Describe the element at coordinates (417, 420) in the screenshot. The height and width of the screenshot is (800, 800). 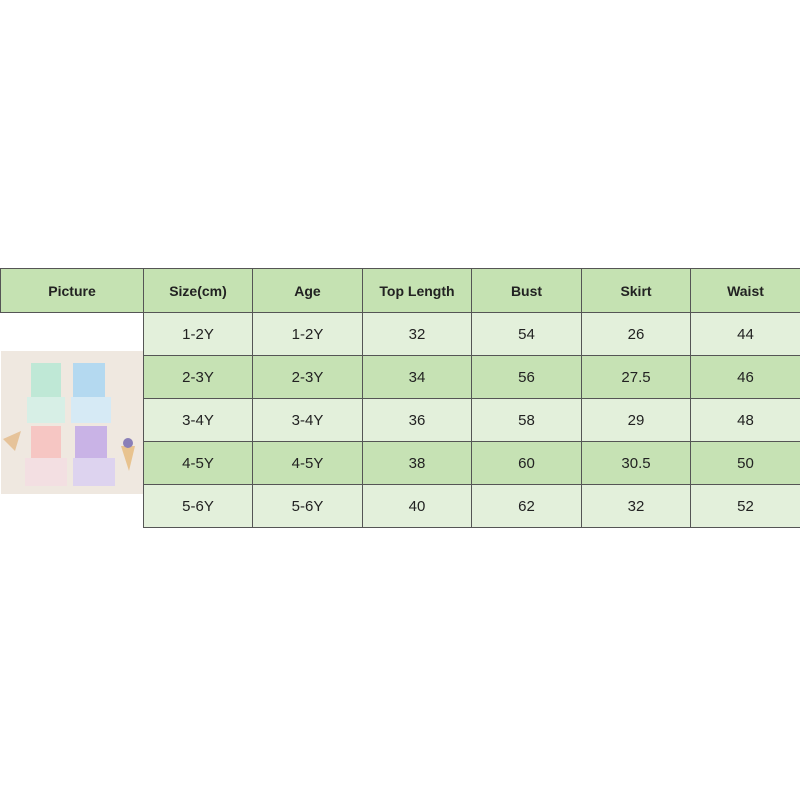
I see `cell-top-length: 36` at that location.